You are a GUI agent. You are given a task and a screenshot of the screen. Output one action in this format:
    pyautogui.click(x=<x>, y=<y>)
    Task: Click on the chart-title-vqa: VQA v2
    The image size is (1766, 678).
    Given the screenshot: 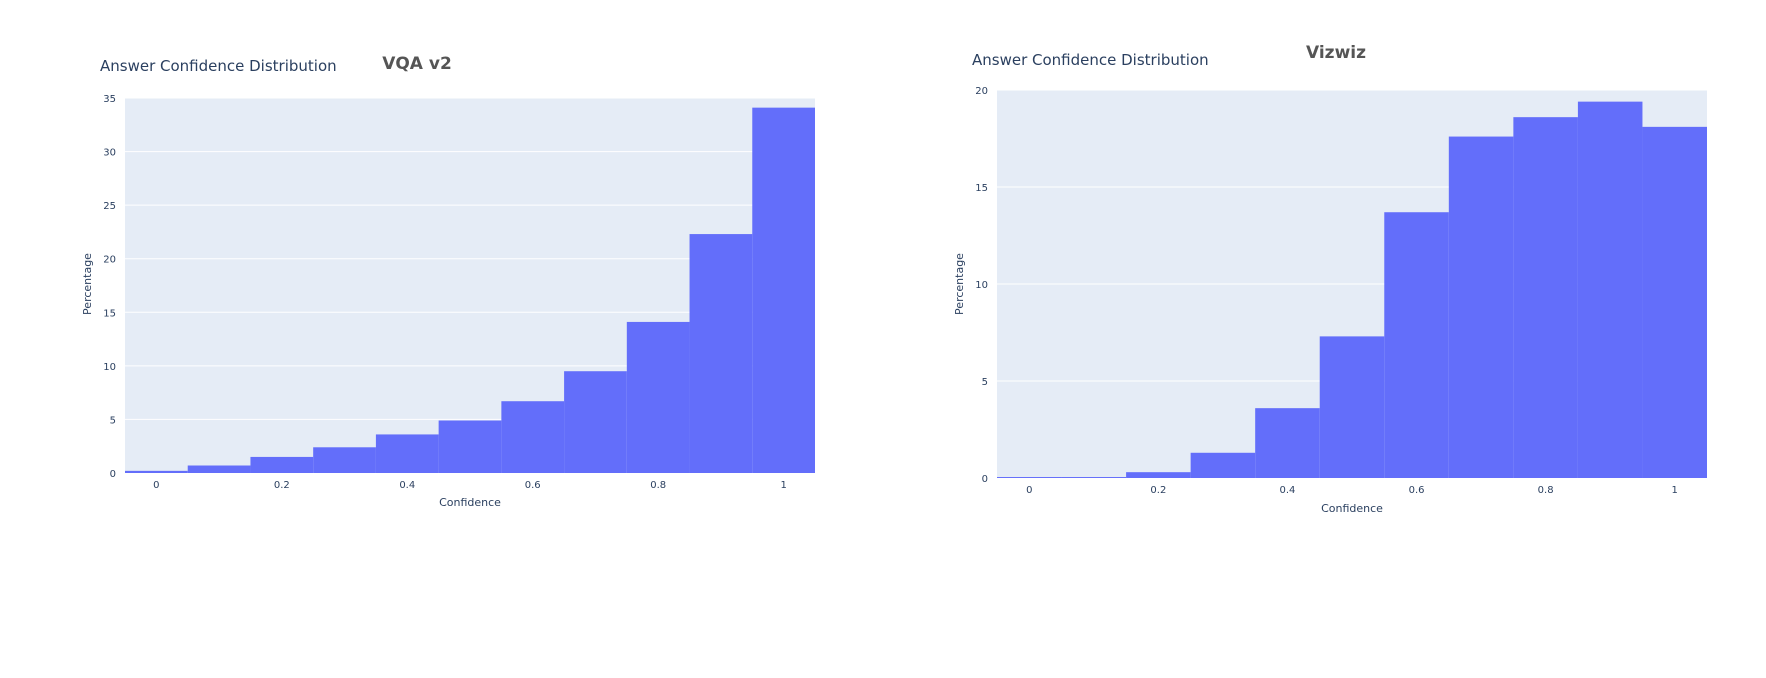 What is the action you would take?
    pyautogui.click(x=417, y=64)
    